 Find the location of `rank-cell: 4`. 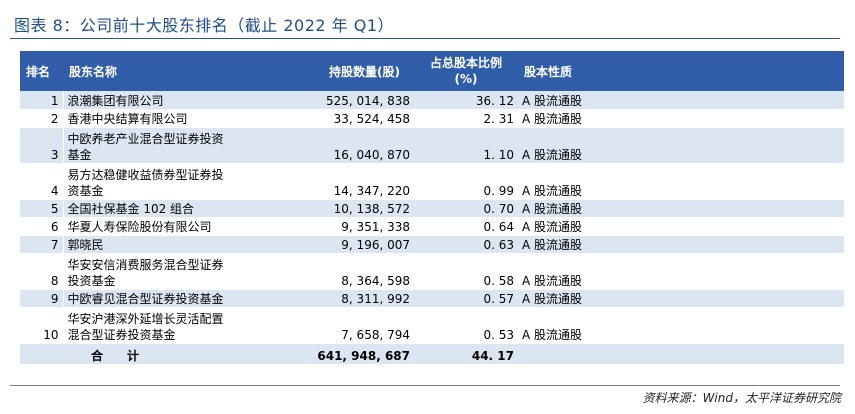

rank-cell: 4 is located at coordinates (42, 181).